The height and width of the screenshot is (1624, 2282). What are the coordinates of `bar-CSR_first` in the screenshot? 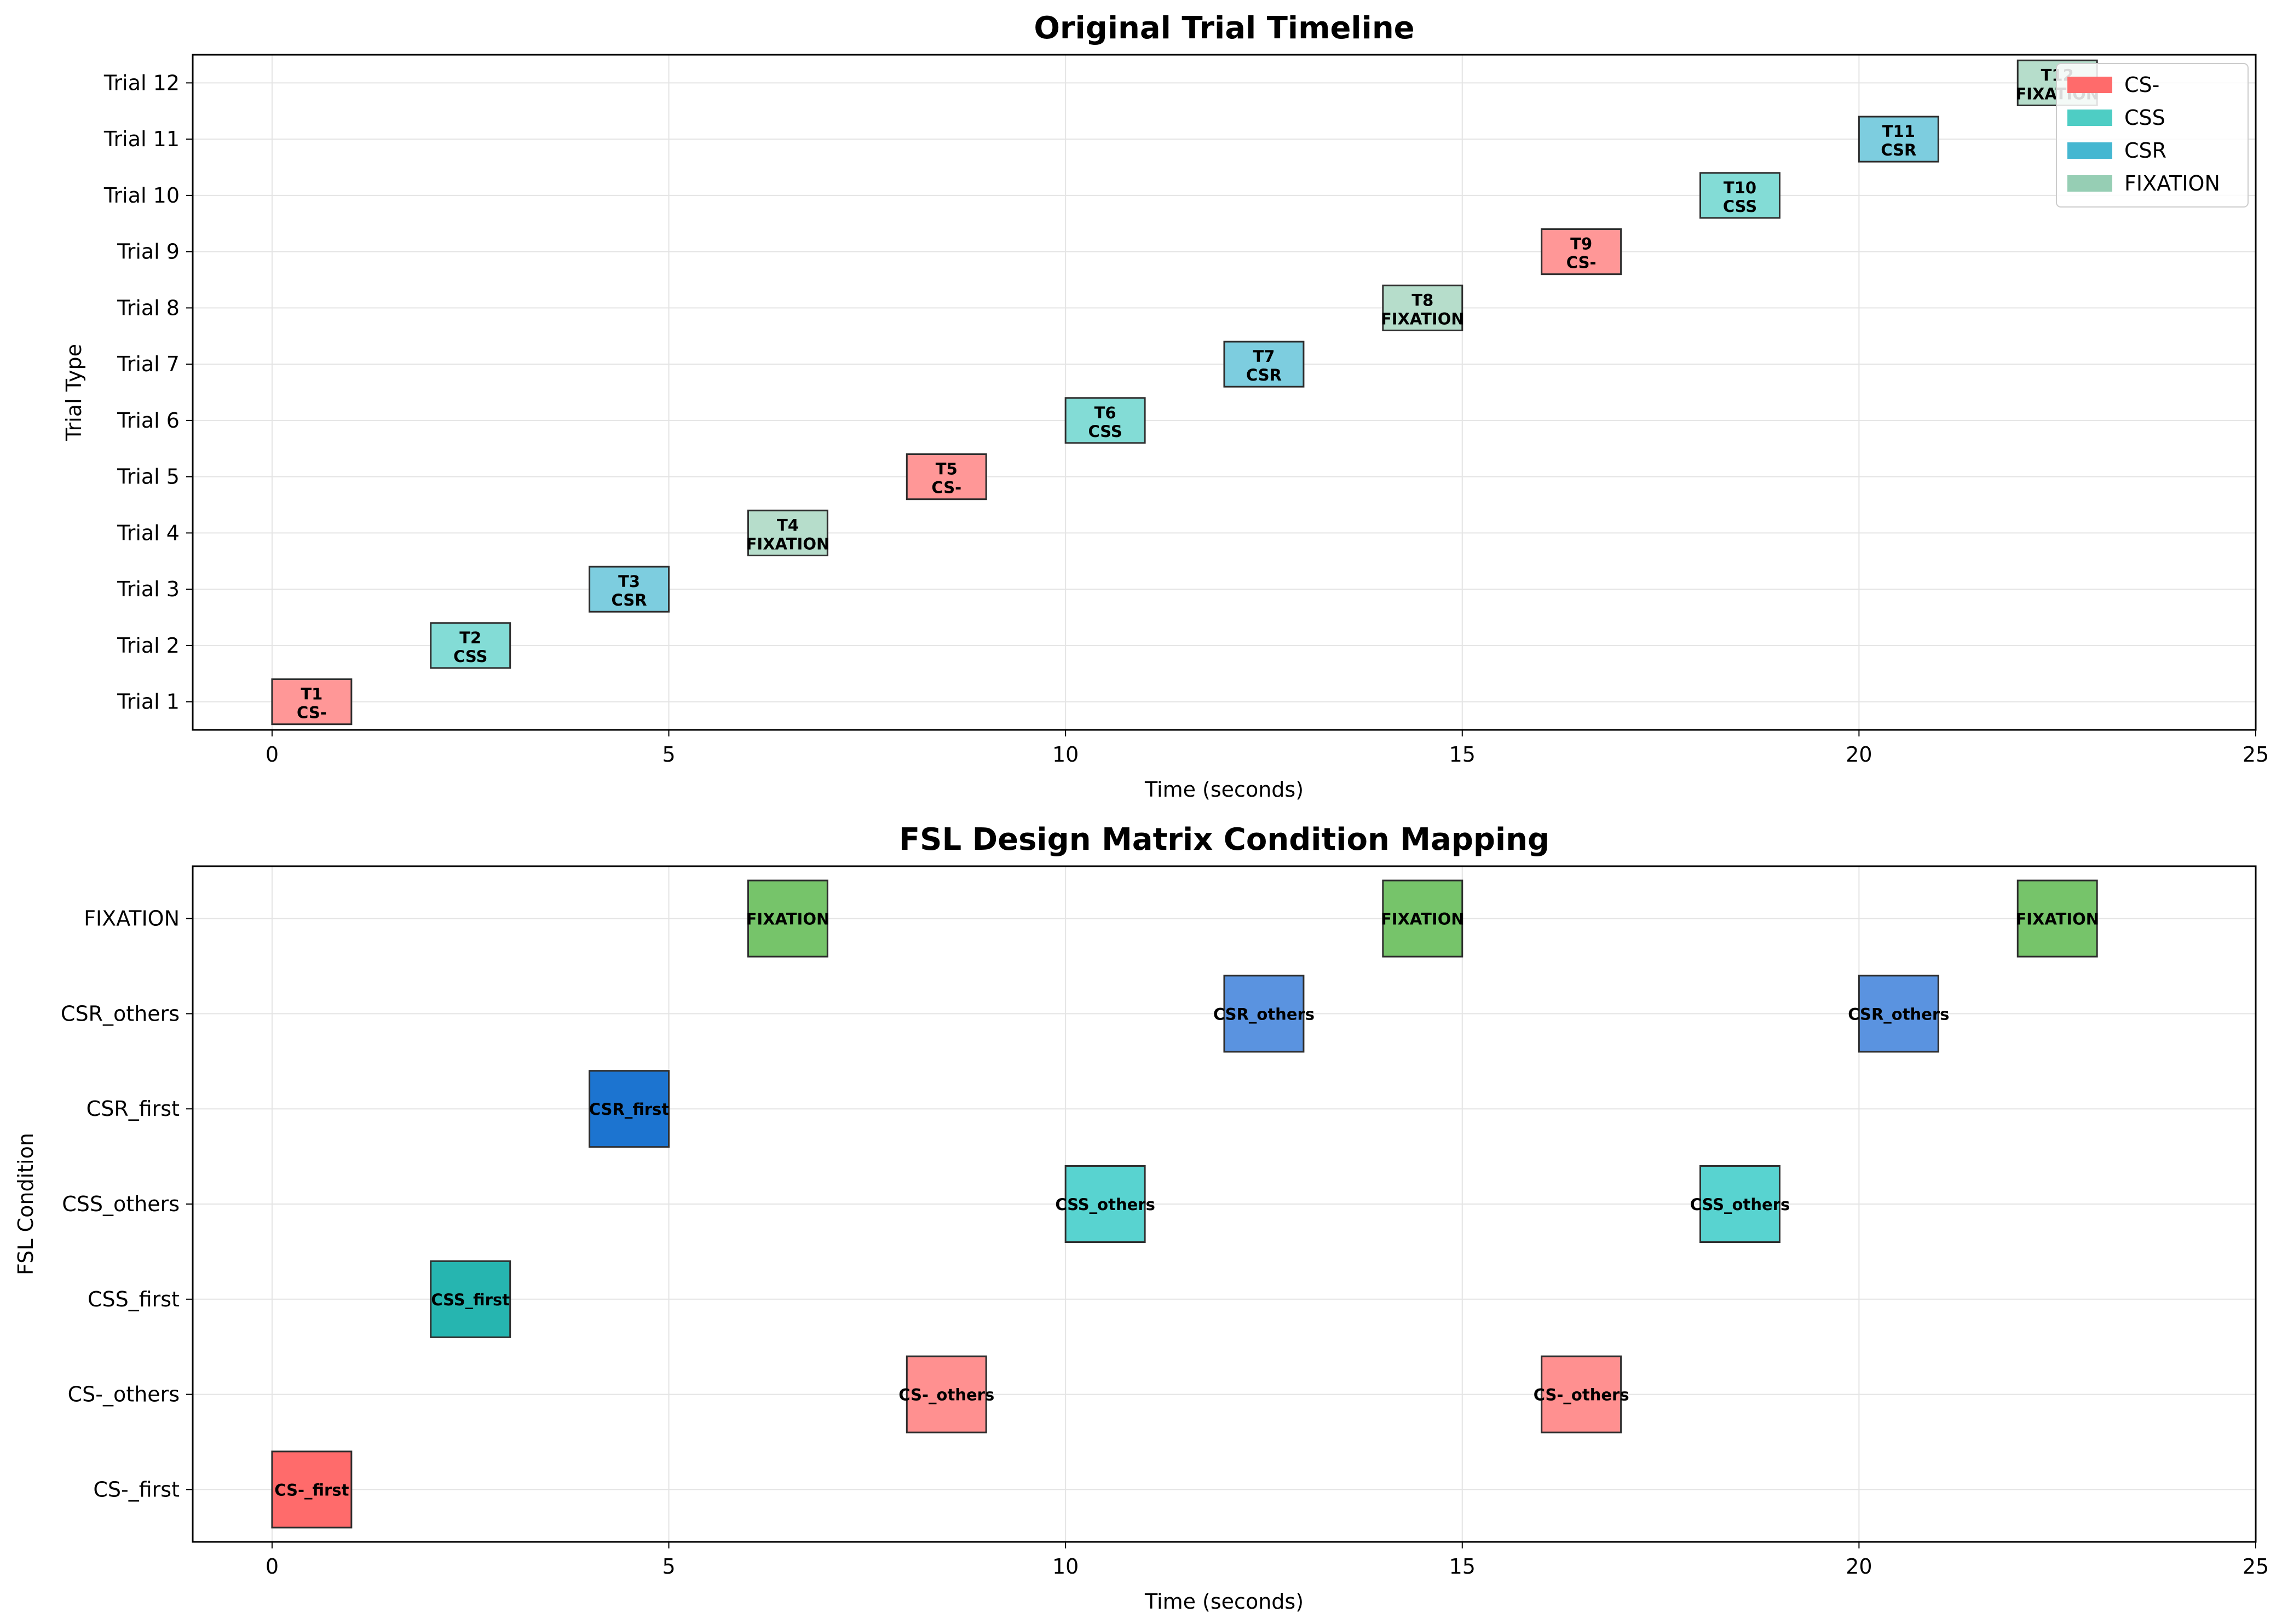 It's located at (629, 1109).